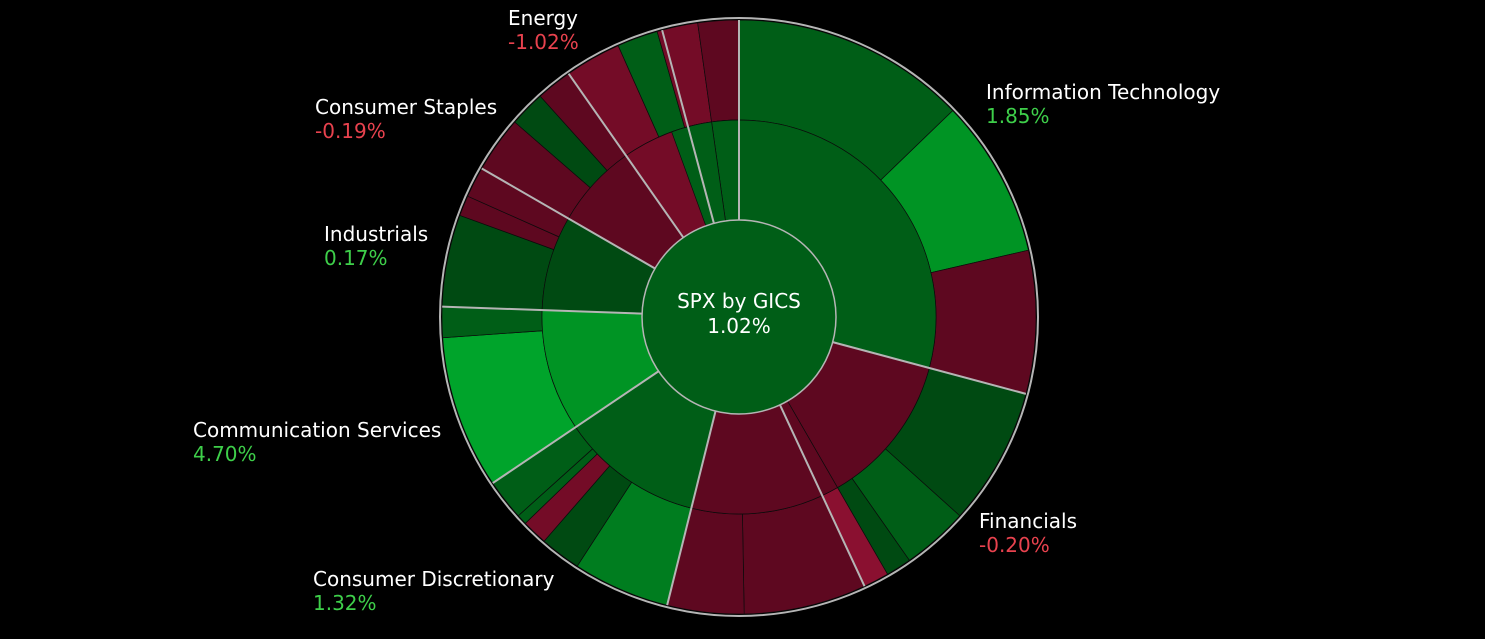 This screenshot has width=1485, height=639. I want to click on sector-label-consumer-staples: Consumer Staples -0.19%, so click(406, 119).